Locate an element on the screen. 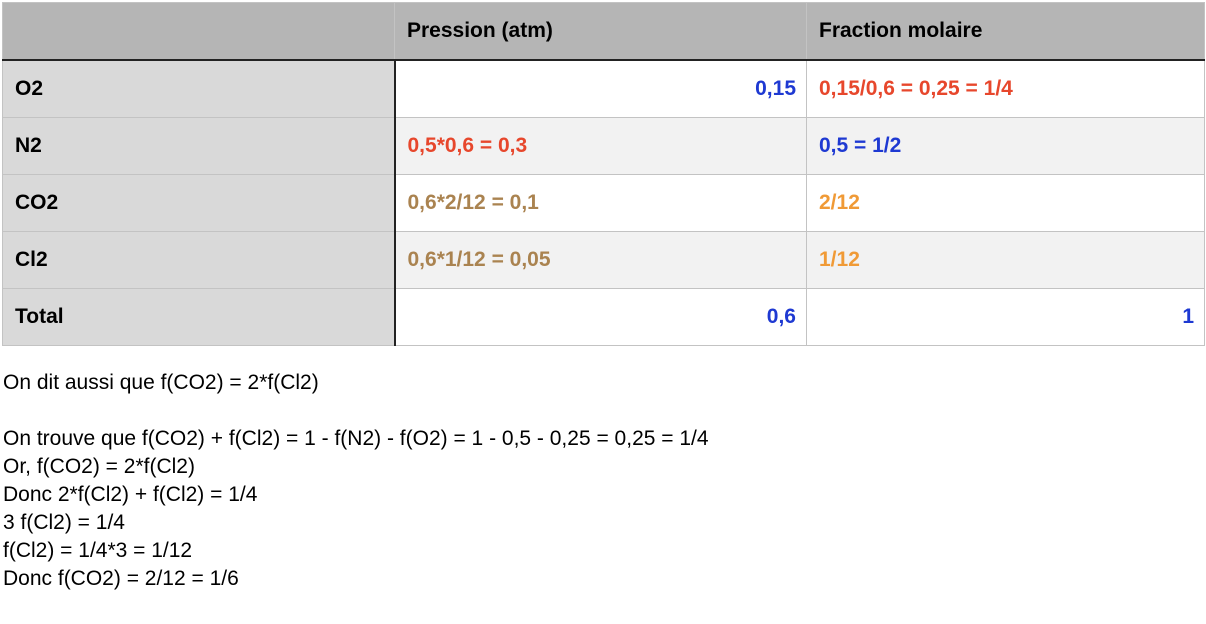  note-line: 3 f(Cl2) = 1/4 is located at coordinates (64, 522).